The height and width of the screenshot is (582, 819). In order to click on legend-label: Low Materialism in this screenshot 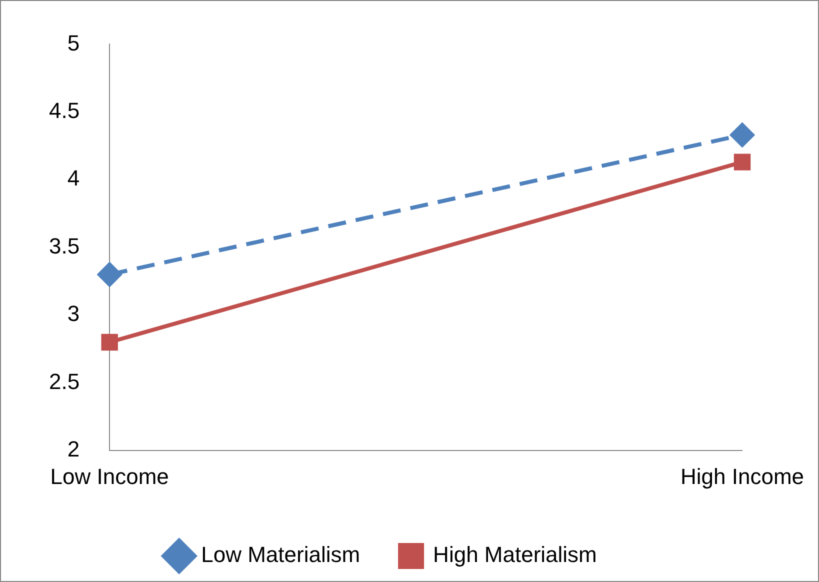, I will do `click(280, 555)`.